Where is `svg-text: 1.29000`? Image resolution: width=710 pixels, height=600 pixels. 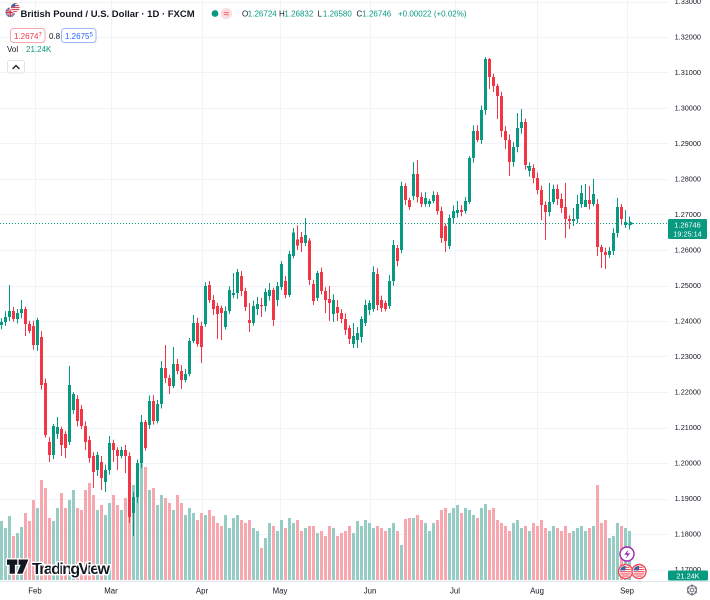 svg-text: 1.29000 is located at coordinates (688, 143).